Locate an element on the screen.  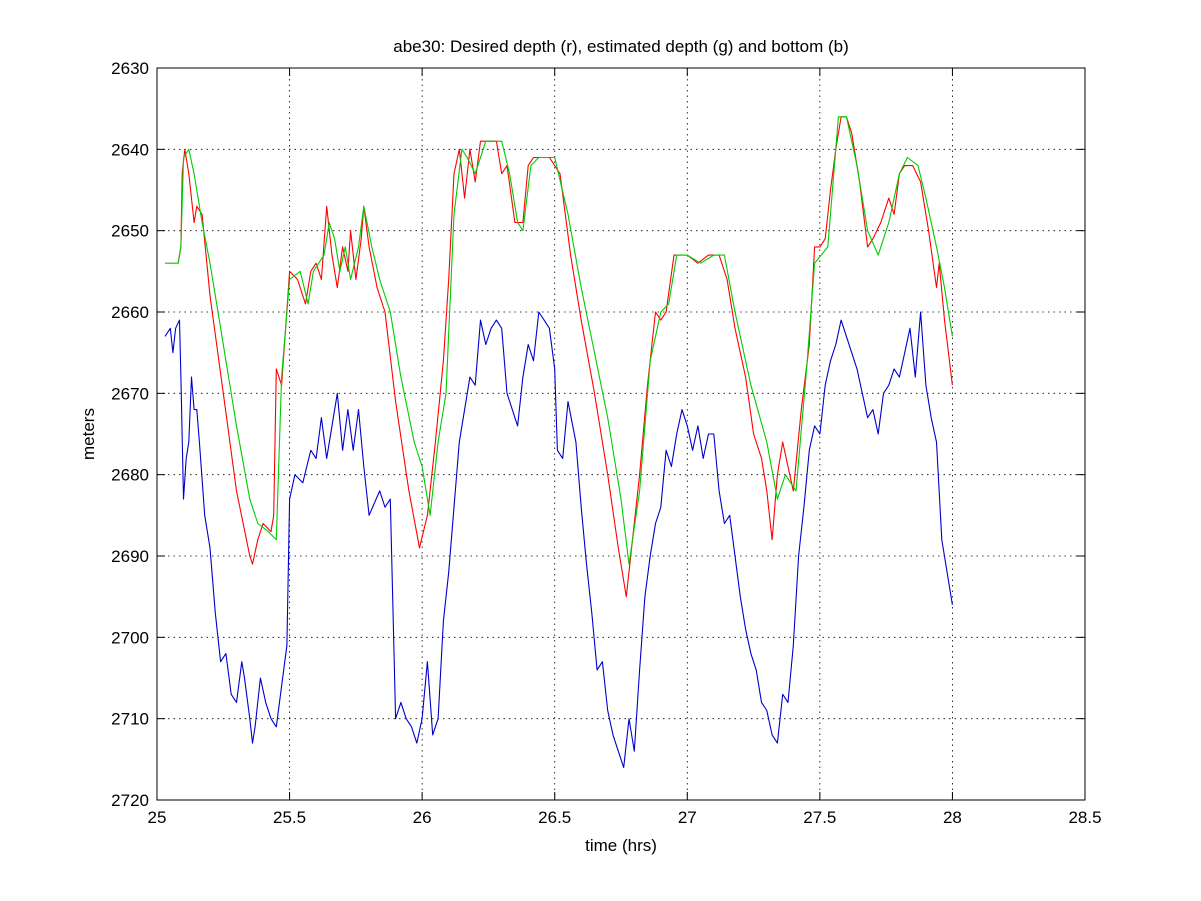
y-tick-label: 2650 is located at coordinates (130, 231).